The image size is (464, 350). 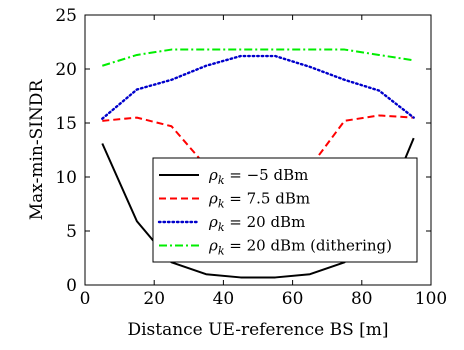 What do you see at coordinates (154, 299) in the screenshot?
I see `x-tick-label: 20` at bounding box center [154, 299].